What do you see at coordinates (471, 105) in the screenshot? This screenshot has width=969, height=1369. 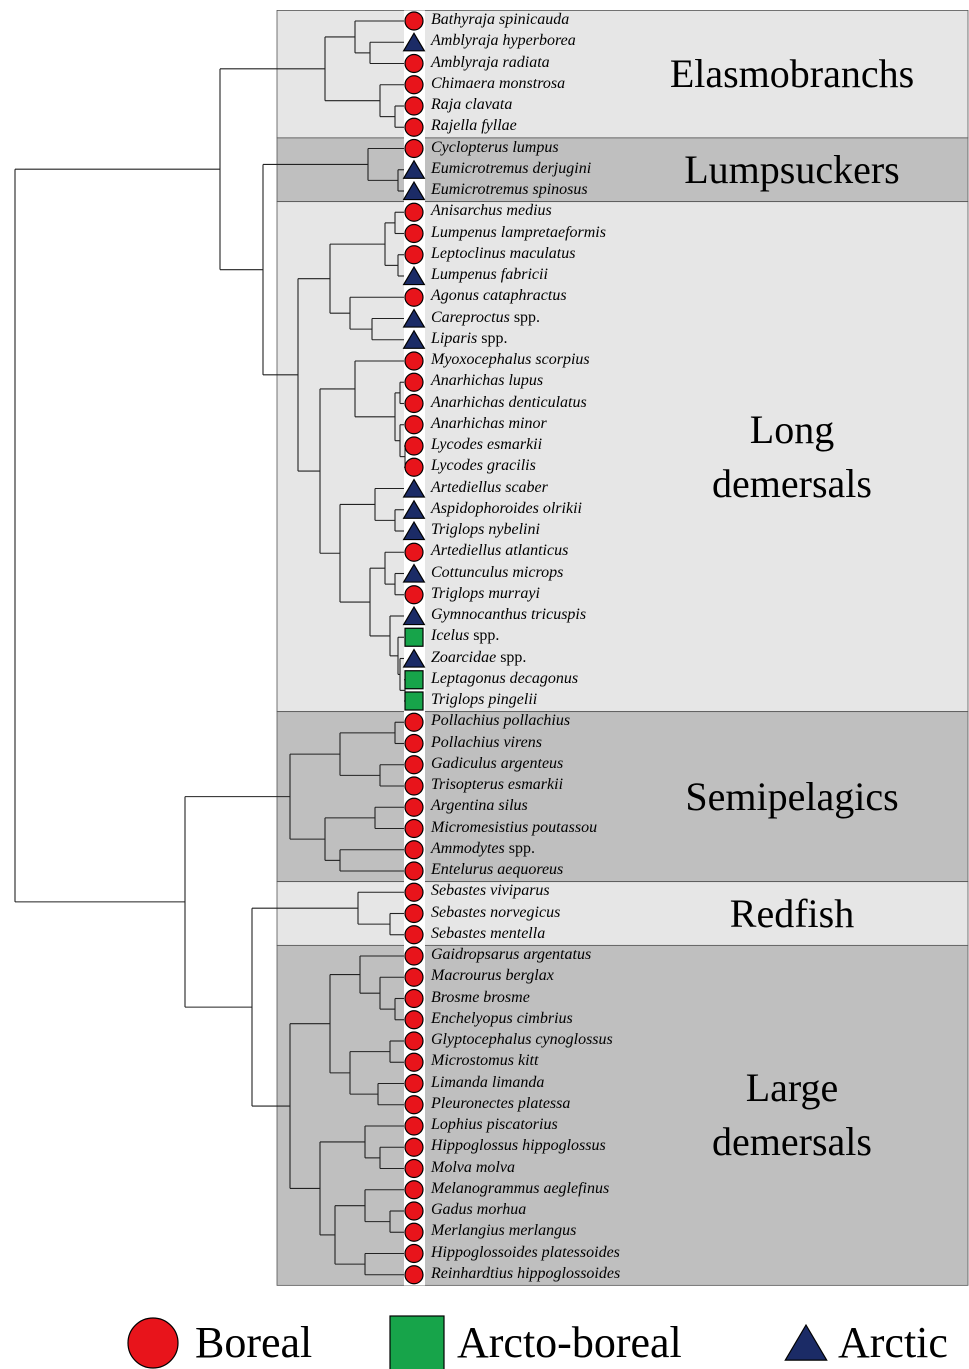 I see `species-label: Raja clavata` at bounding box center [471, 105].